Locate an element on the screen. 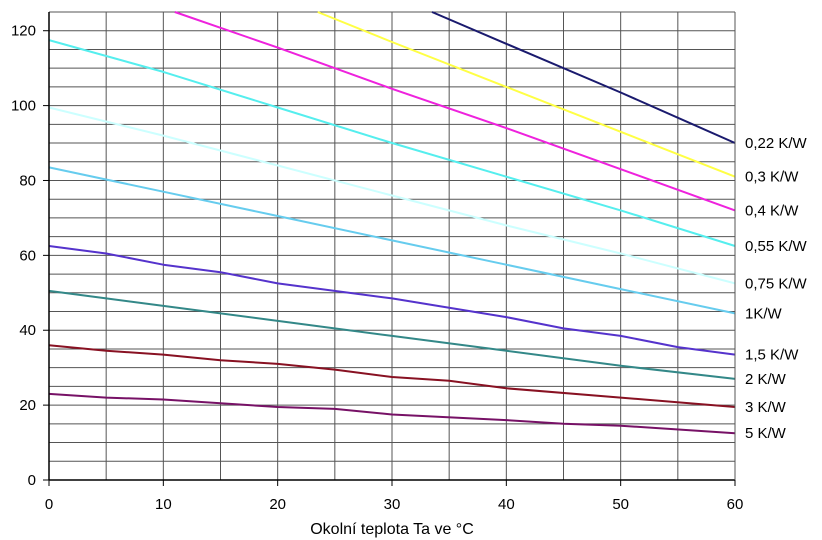  x-tick-label: 60 is located at coordinates (735, 504).